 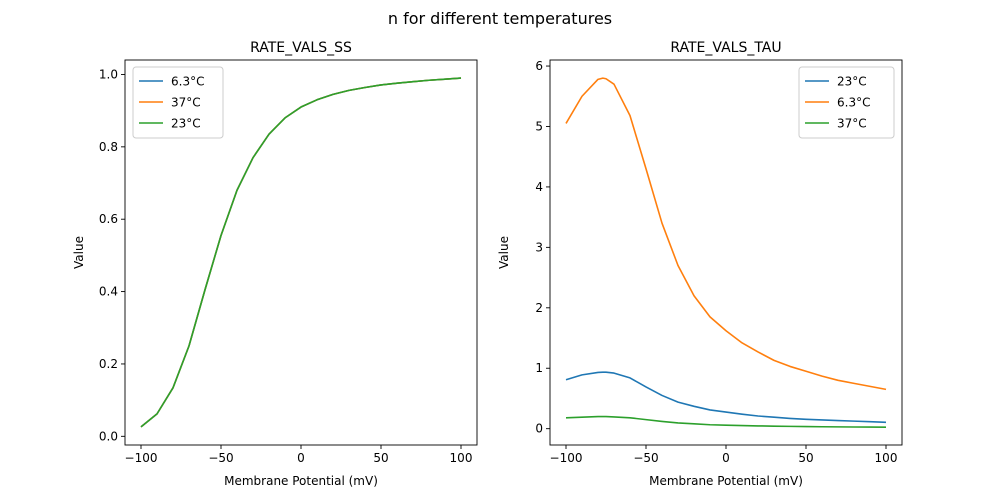 I want to click on y-tick-label: 0.4, so click(x=108, y=292).